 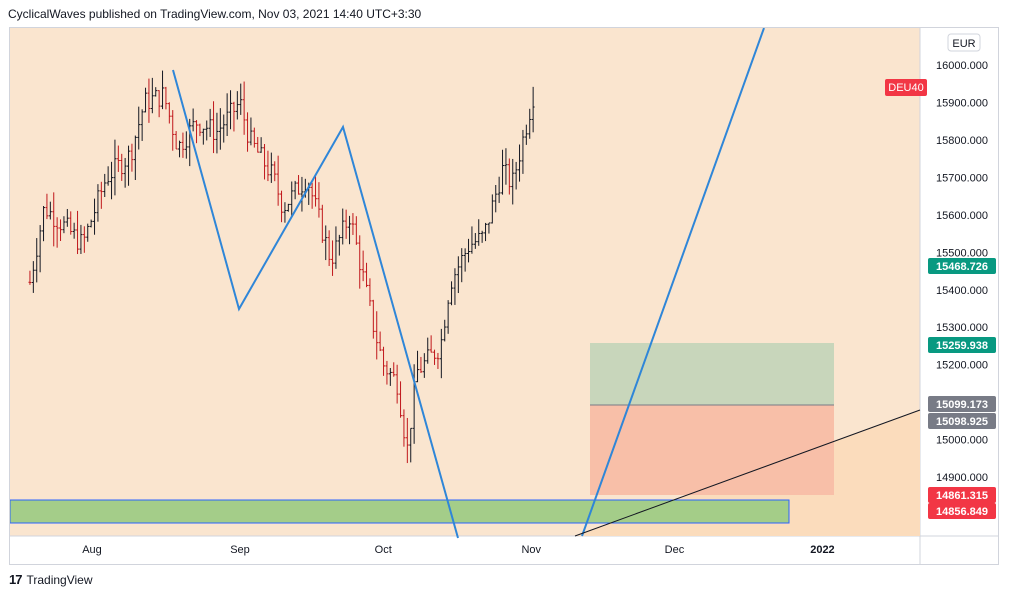 What do you see at coordinates (92, 550) in the screenshot?
I see `time-tick-label: Aug` at bounding box center [92, 550].